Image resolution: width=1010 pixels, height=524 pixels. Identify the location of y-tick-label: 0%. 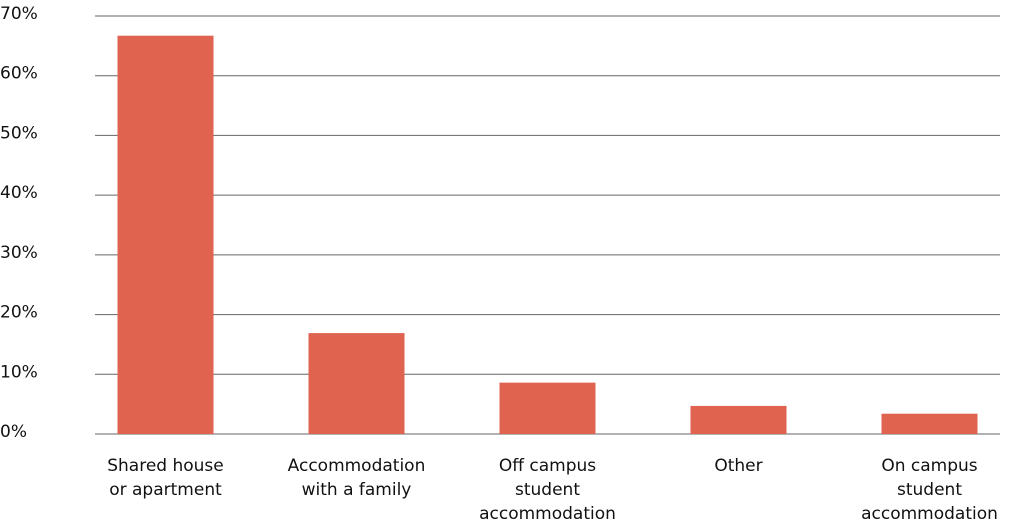
(13, 432).